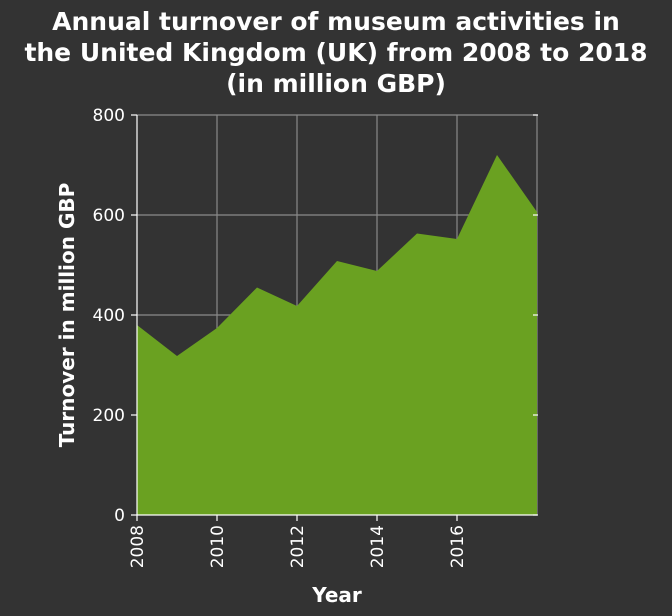 The image size is (672, 616). Describe the element at coordinates (119, 516) in the screenshot. I see `y-tick-label: 0` at that location.